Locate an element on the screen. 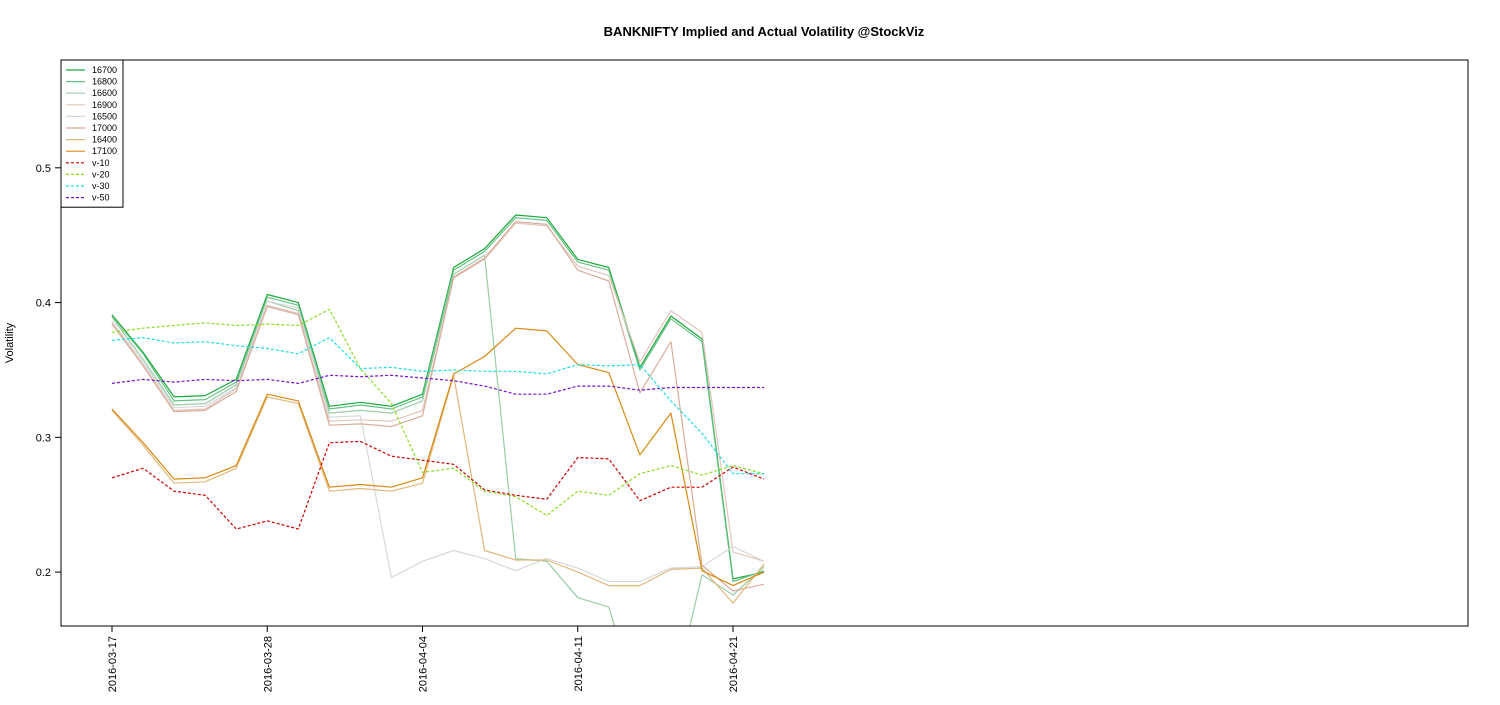  legend-label-v-50: v-50 is located at coordinates (101, 198).